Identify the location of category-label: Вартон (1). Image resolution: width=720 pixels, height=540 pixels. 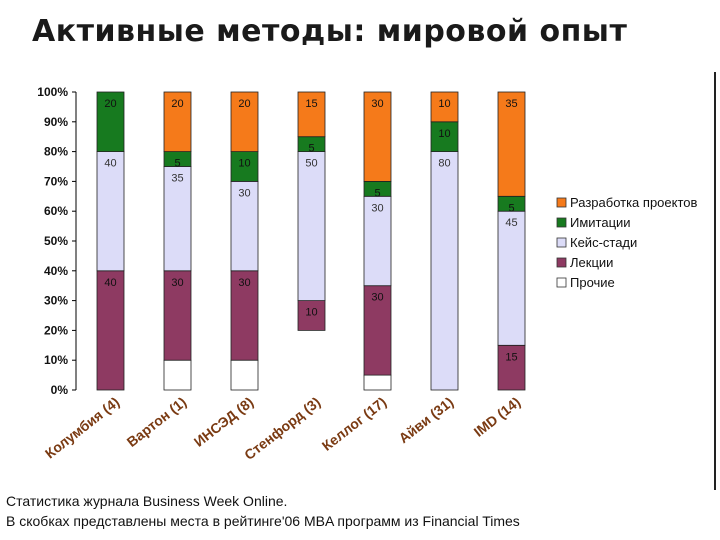
(157, 422).